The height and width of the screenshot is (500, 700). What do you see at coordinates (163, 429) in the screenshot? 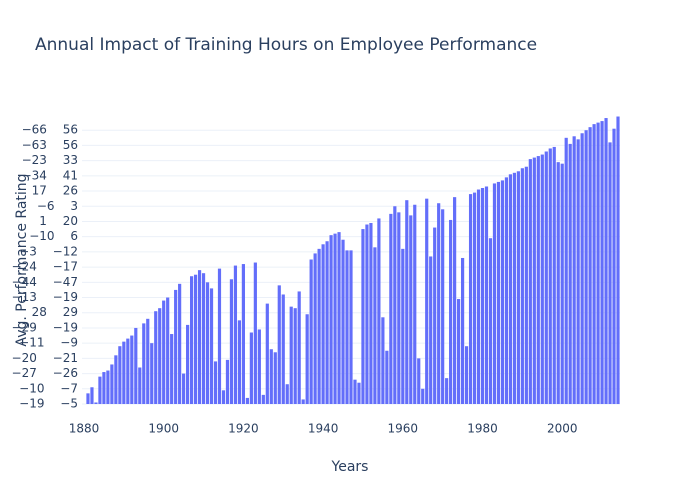
I see `x-tick-label: 1900` at bounding box center [163, 429].